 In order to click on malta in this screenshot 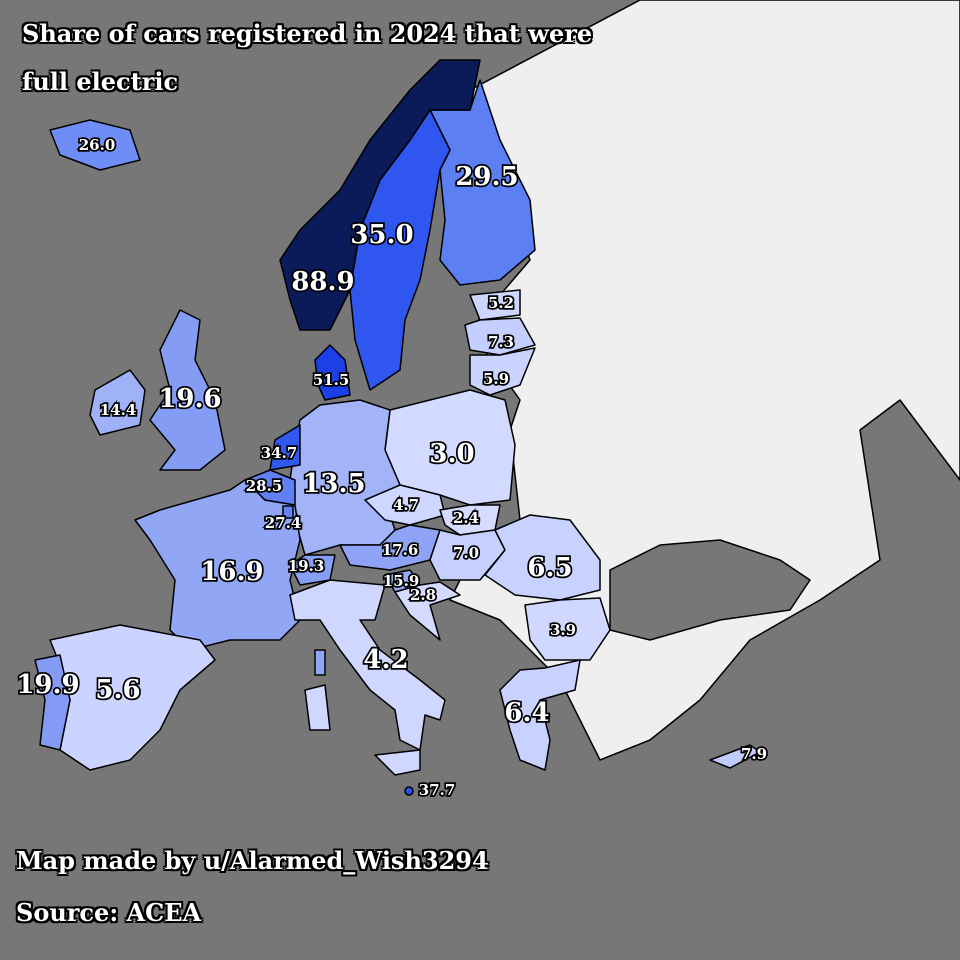, I will do `click(409, 791)`.